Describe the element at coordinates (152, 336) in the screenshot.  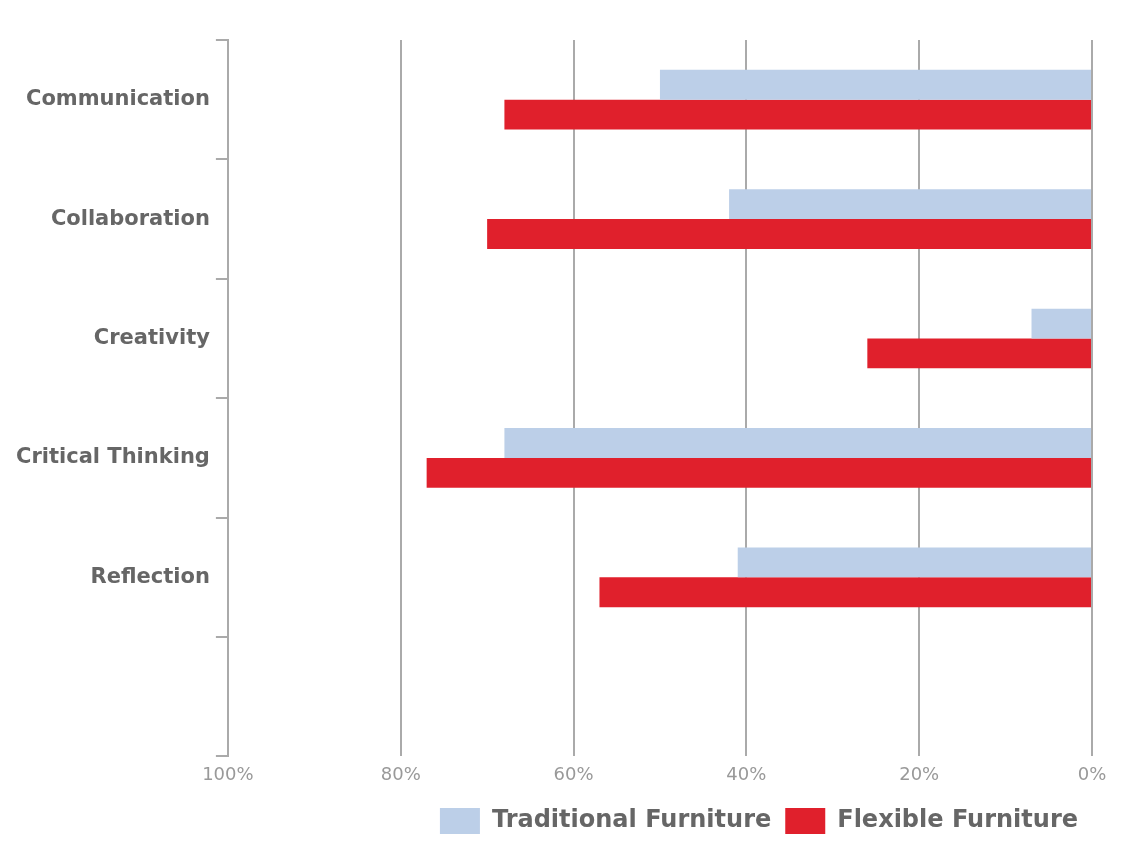
I see `y-tick-label: Creativity` at that location.